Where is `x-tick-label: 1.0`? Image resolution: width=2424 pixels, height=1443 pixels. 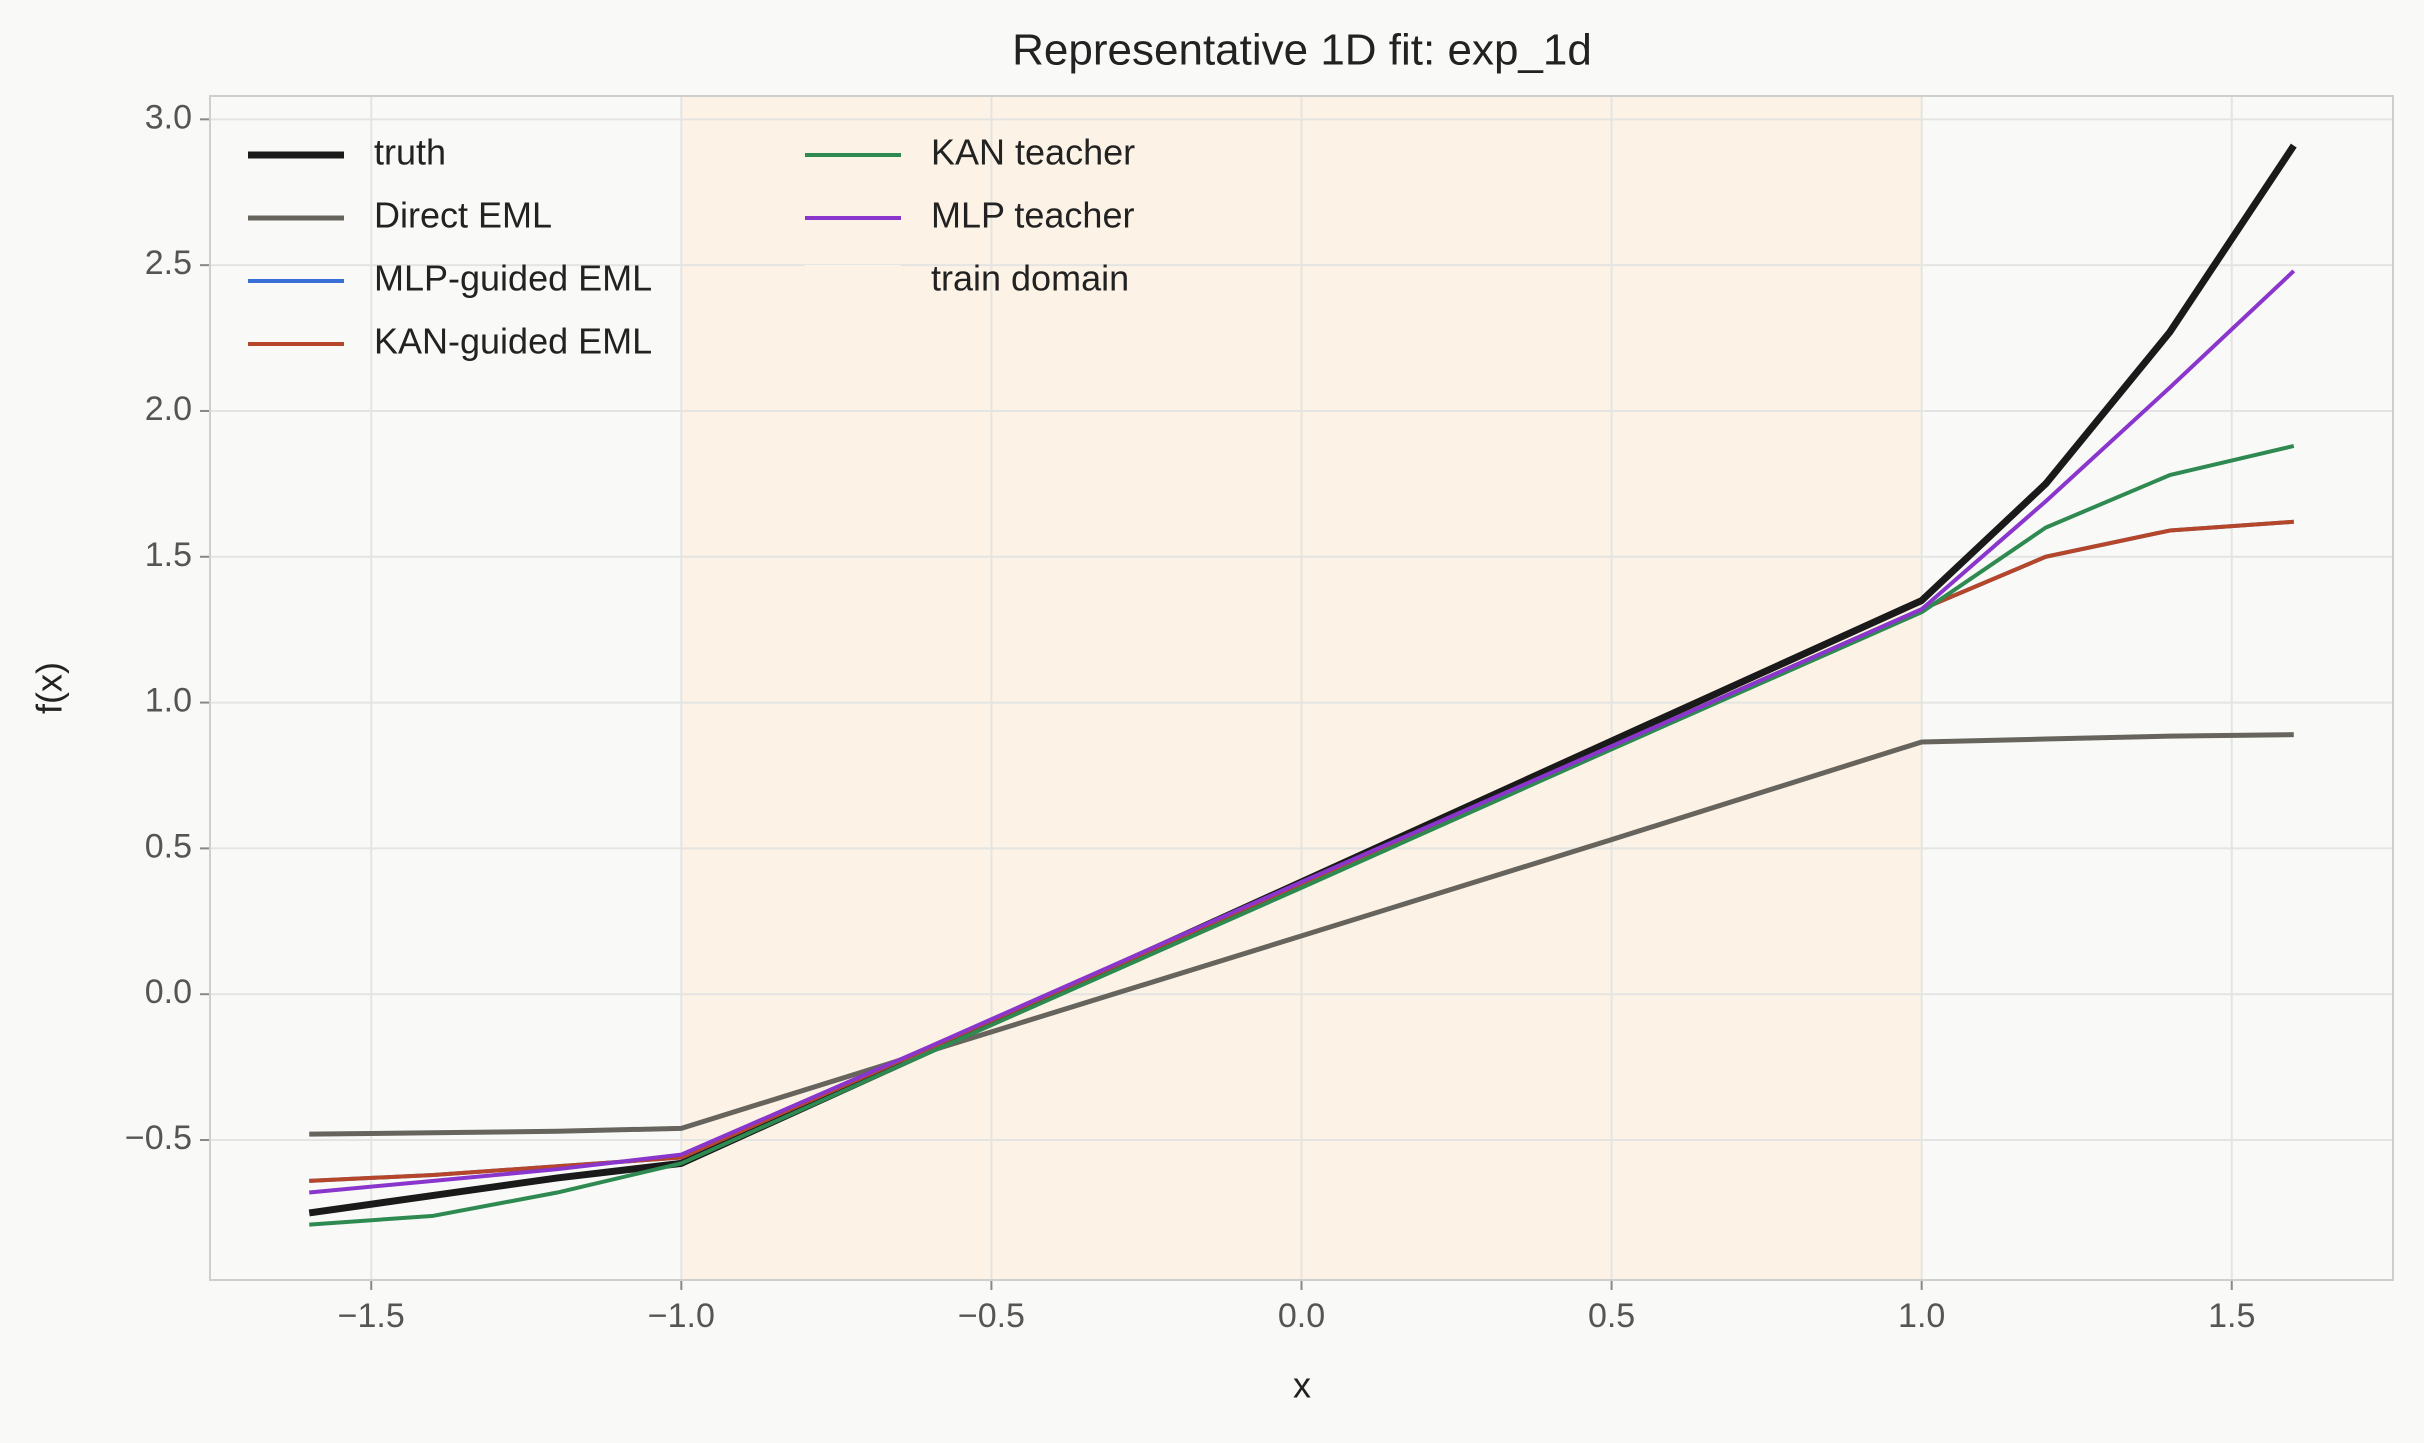 x-tick-label: 1.0 is located at coordinates (1921, 1316).